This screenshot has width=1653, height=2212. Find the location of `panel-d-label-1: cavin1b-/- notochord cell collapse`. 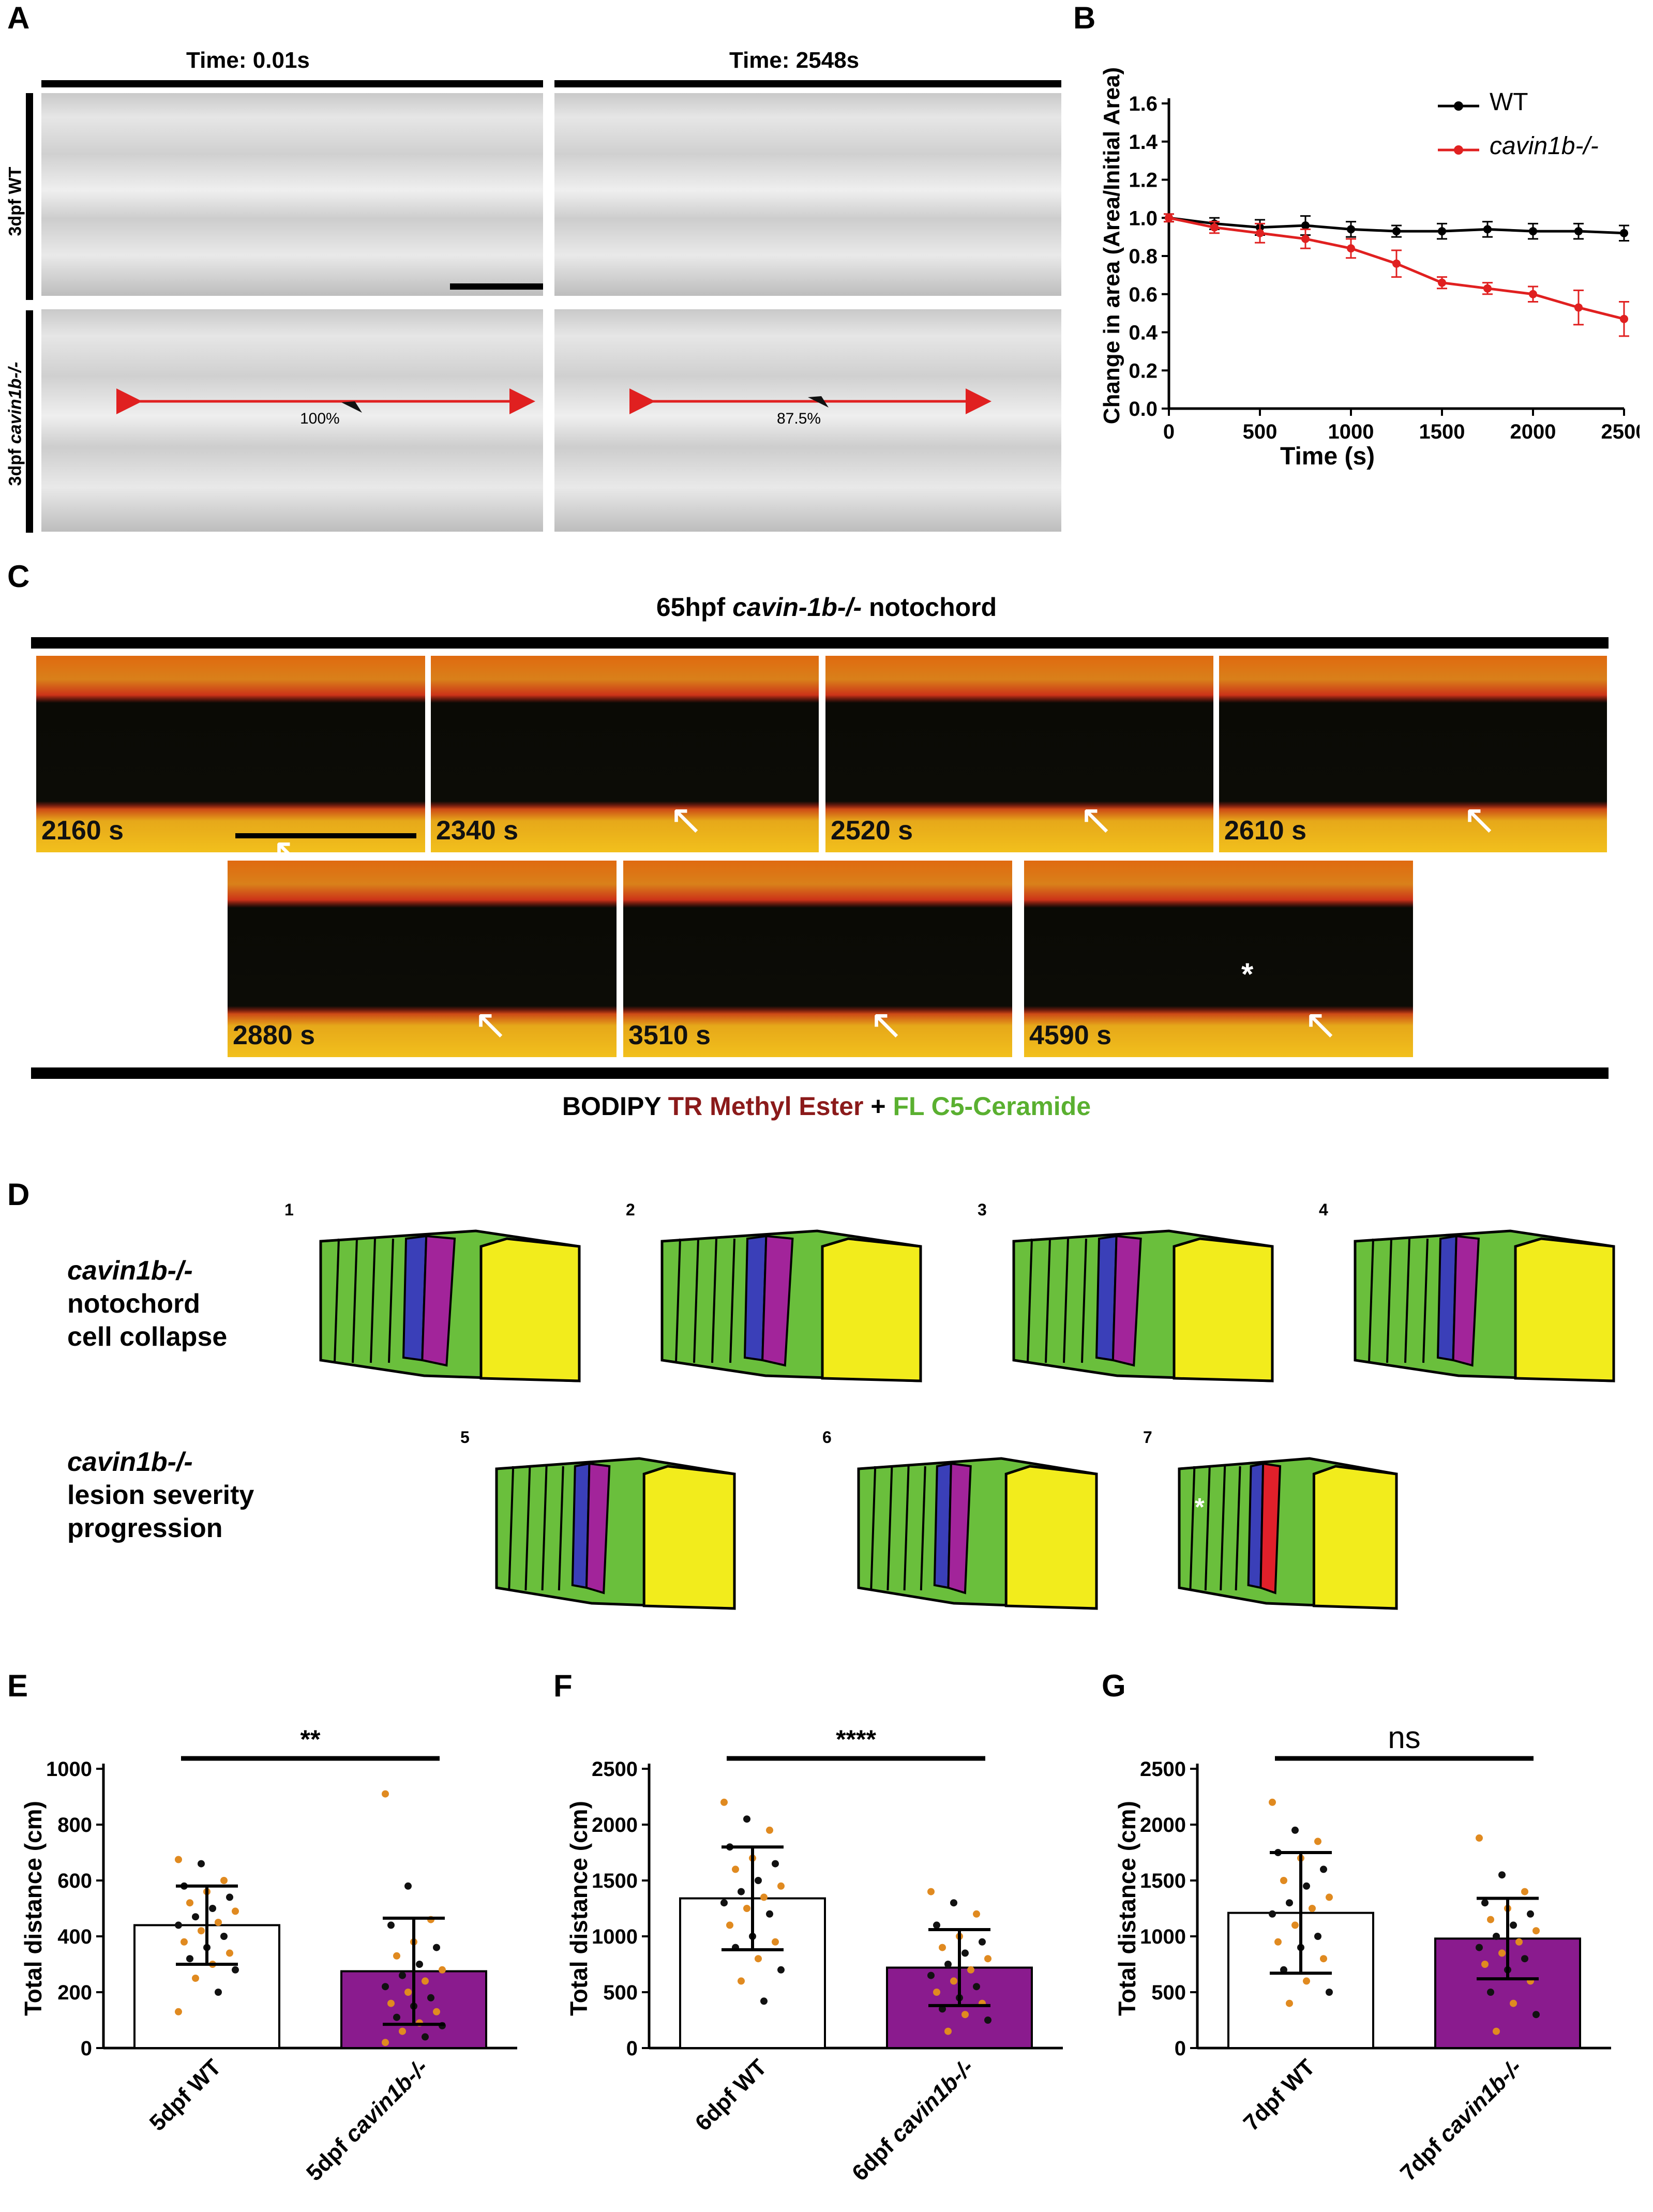

panel-d-label-1: cavin1b-/- notochord cell collapse is located at coordinates (148, 1304).